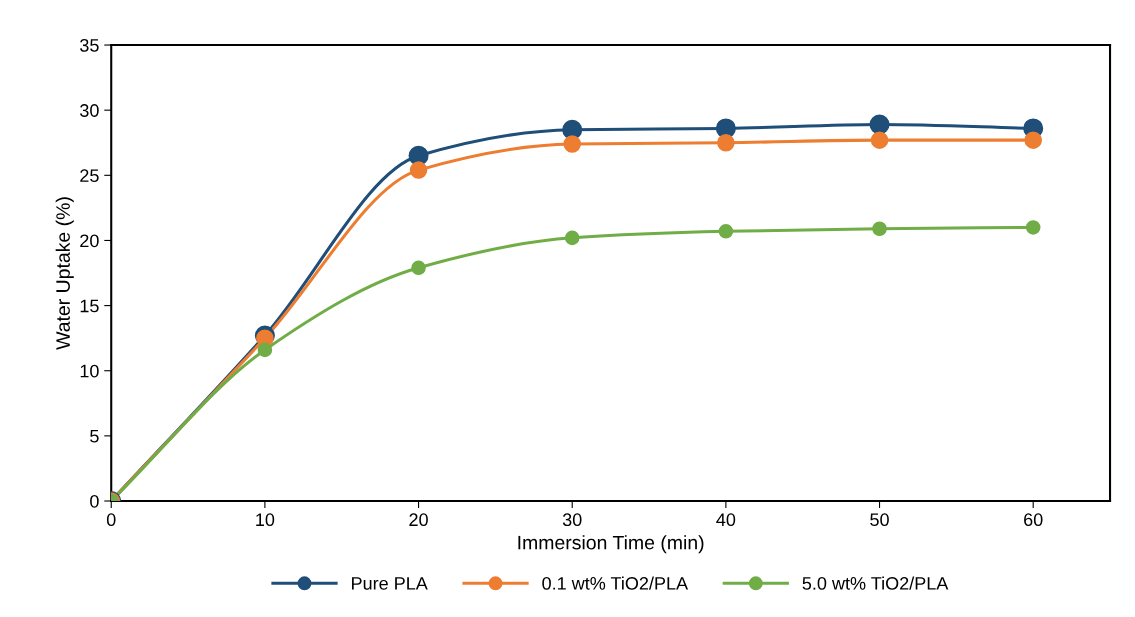 The height and width of the screenshot is (617, 1135). I want to click on x-tick-label: 20, so click(418, 520).